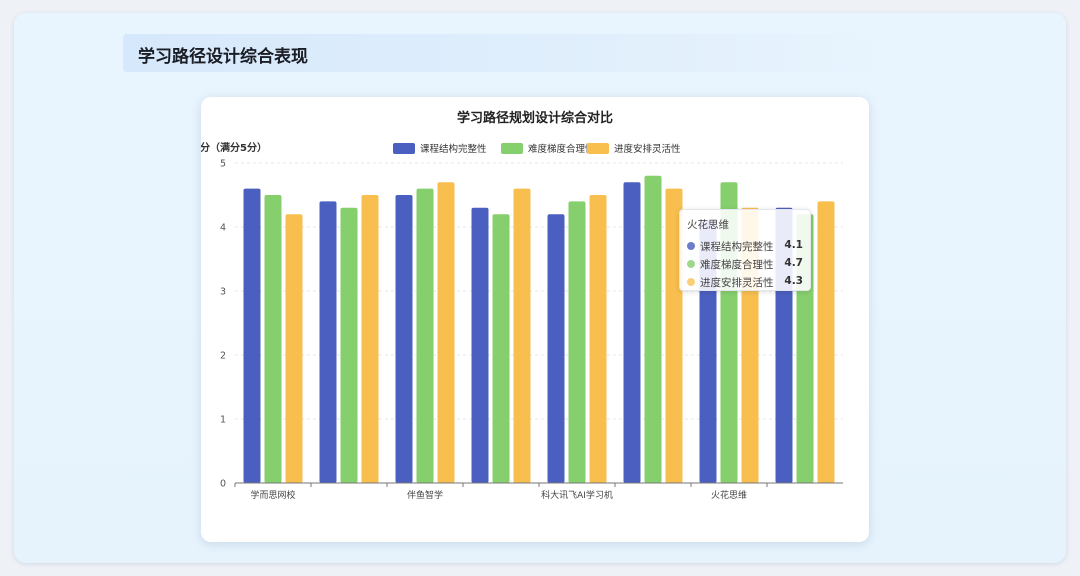  What do you see at coordinates (793, 263) in the screenshot?
I see `tooltip-row-value: 4.7` at bounding box center [793, 263].